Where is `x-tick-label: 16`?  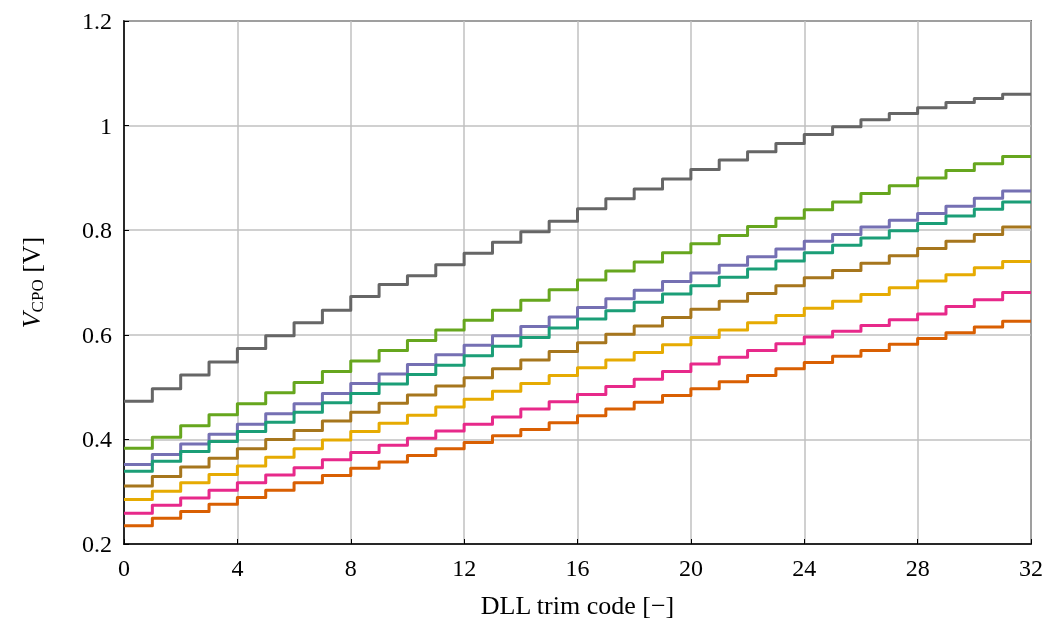
x-tick-label: 16 is located at coordinates (577, 568).